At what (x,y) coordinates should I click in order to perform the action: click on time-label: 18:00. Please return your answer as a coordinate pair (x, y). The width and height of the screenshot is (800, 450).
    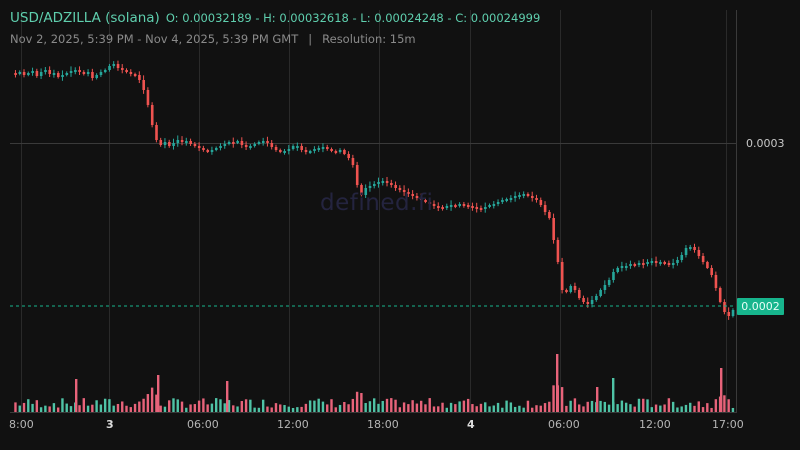
    Looking at the image, I should click on (383, 424).